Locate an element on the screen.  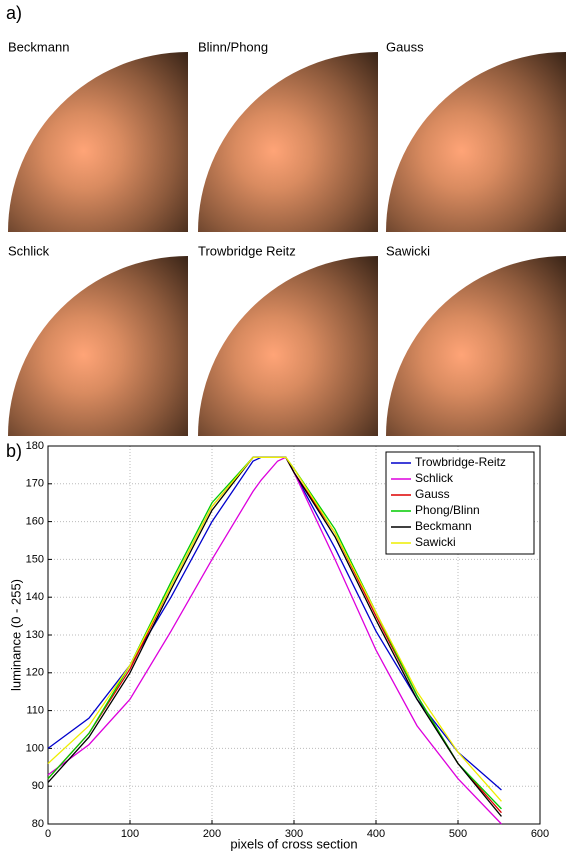
y-tick-label: 90 is located at coordinates (38, 786).